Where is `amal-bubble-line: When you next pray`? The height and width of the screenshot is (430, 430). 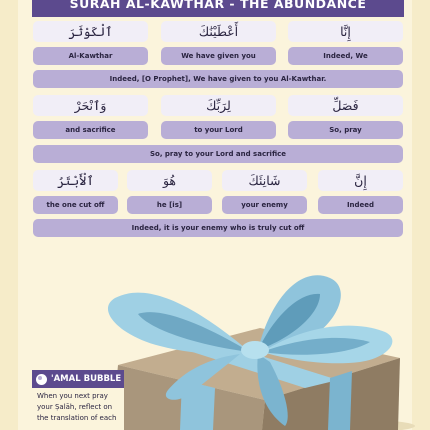
amal-bubble-line: When you next pray is located at coordinates (72, 396).